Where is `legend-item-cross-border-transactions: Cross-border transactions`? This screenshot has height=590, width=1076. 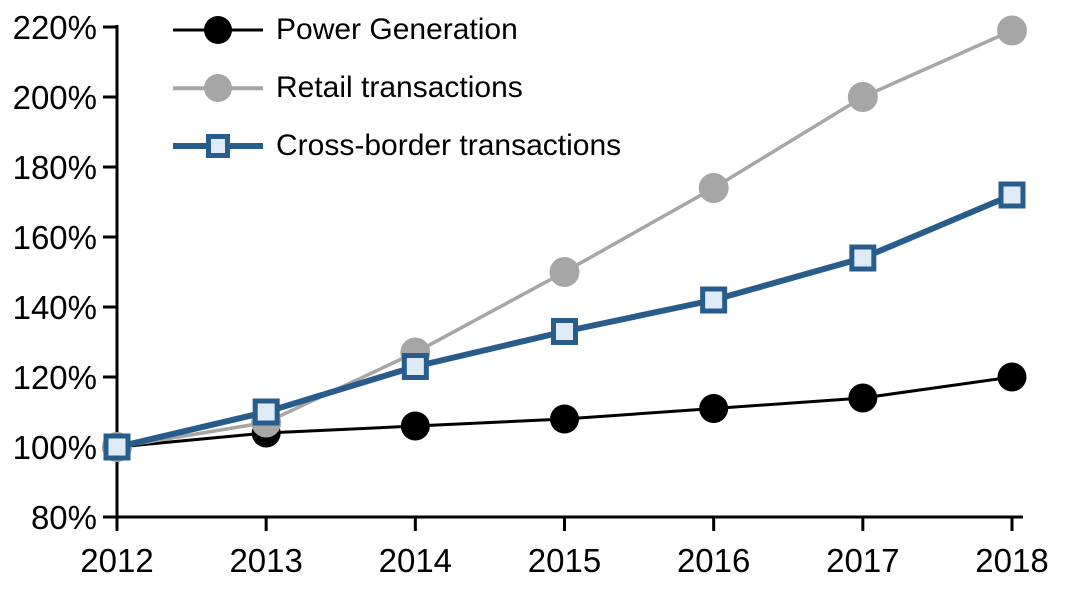 legend-item-cross-border-transactions: Cross-border transactions is located at coordinates (397, 146).